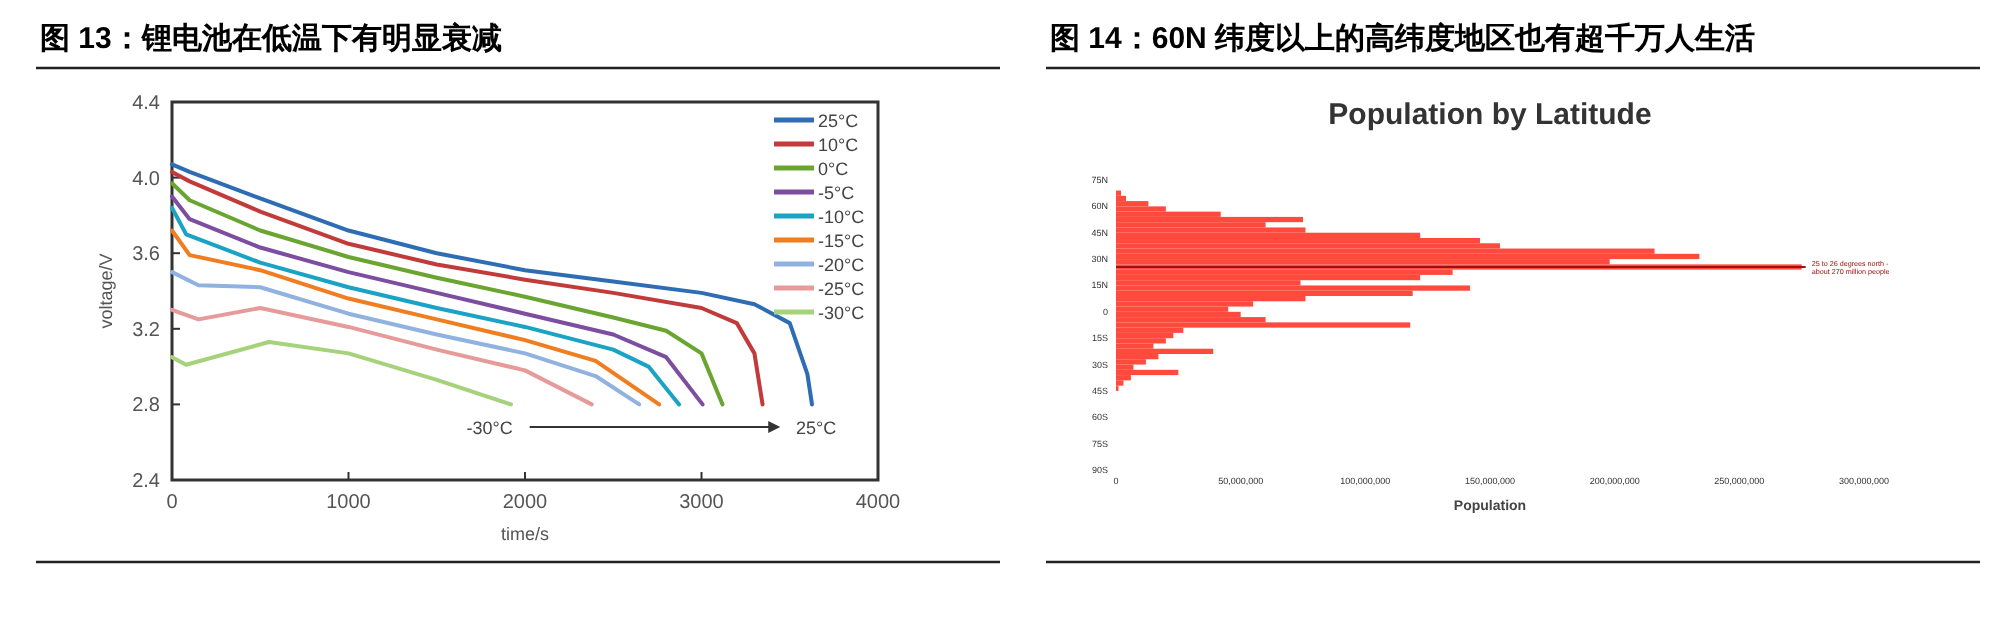  What do you see at coordinates (106, 291) in the screenshot?
I see `y-axis-title: voltage/V` at bounding box center [106, 291].